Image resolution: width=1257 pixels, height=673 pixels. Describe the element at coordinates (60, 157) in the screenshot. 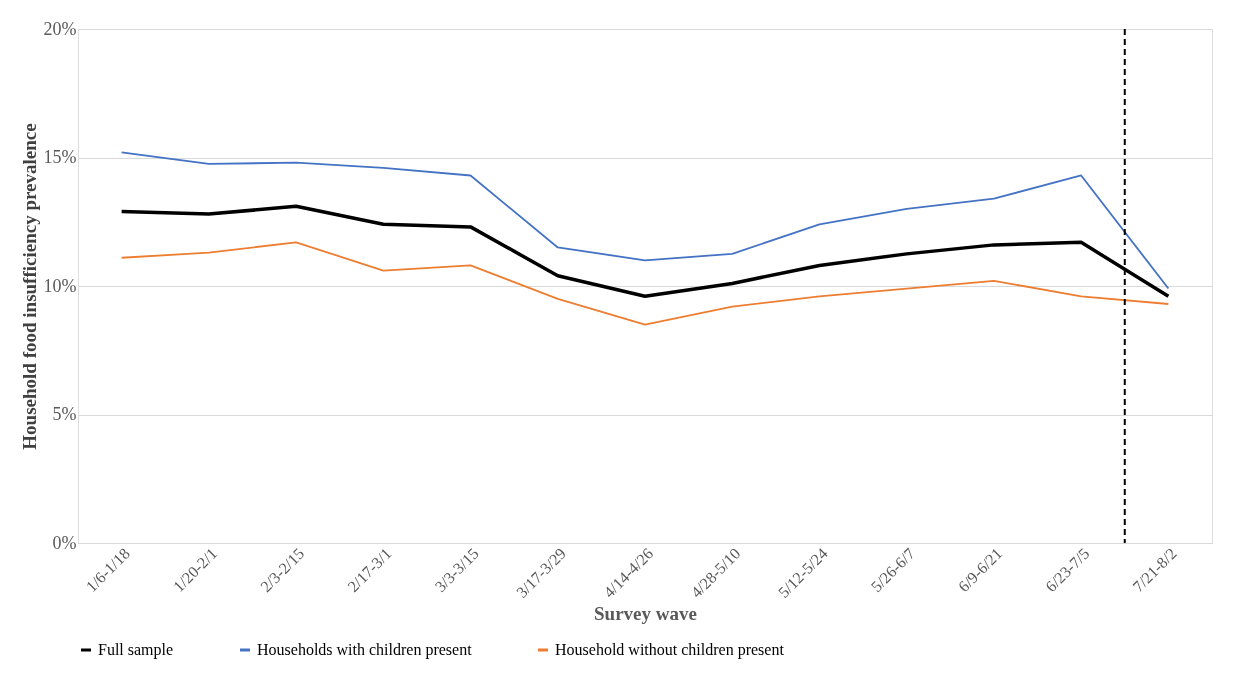

I see `y-tick-label: 15%` at that location.